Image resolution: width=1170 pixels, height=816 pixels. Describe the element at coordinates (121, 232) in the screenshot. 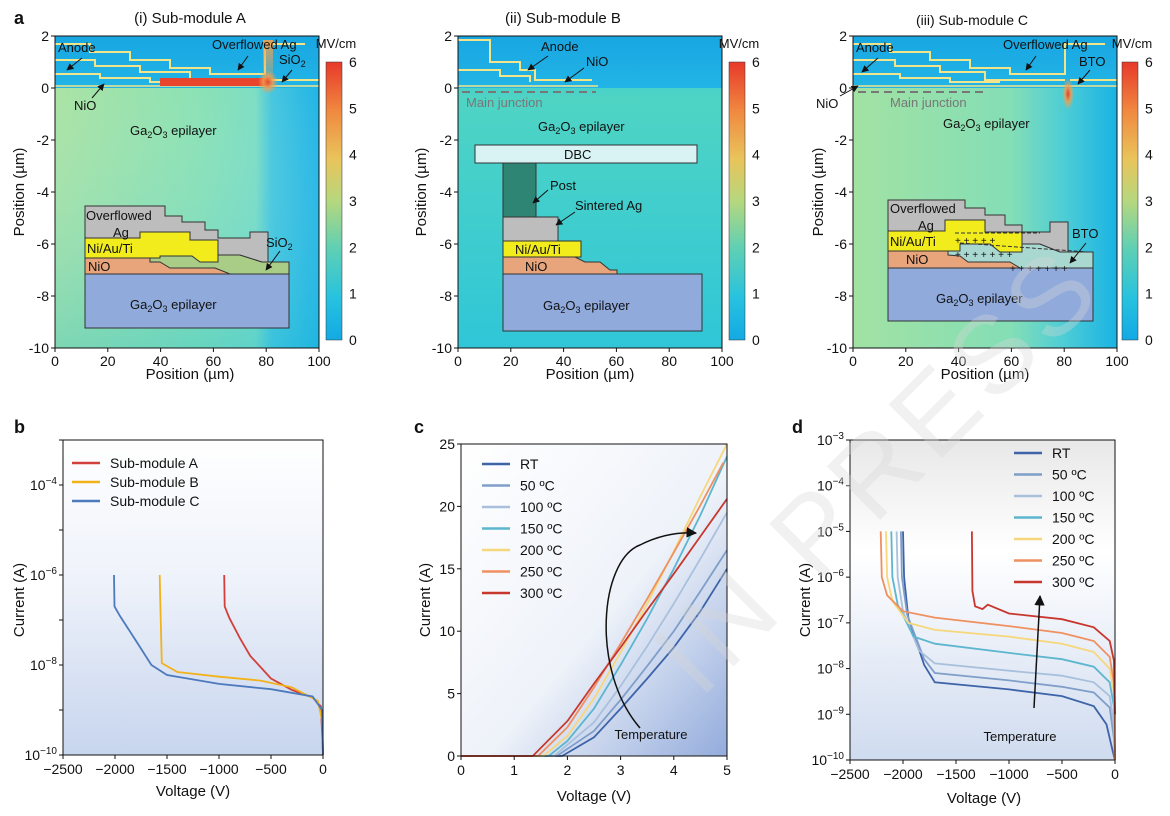

I see `inset-label-ag: Ag` at that location.